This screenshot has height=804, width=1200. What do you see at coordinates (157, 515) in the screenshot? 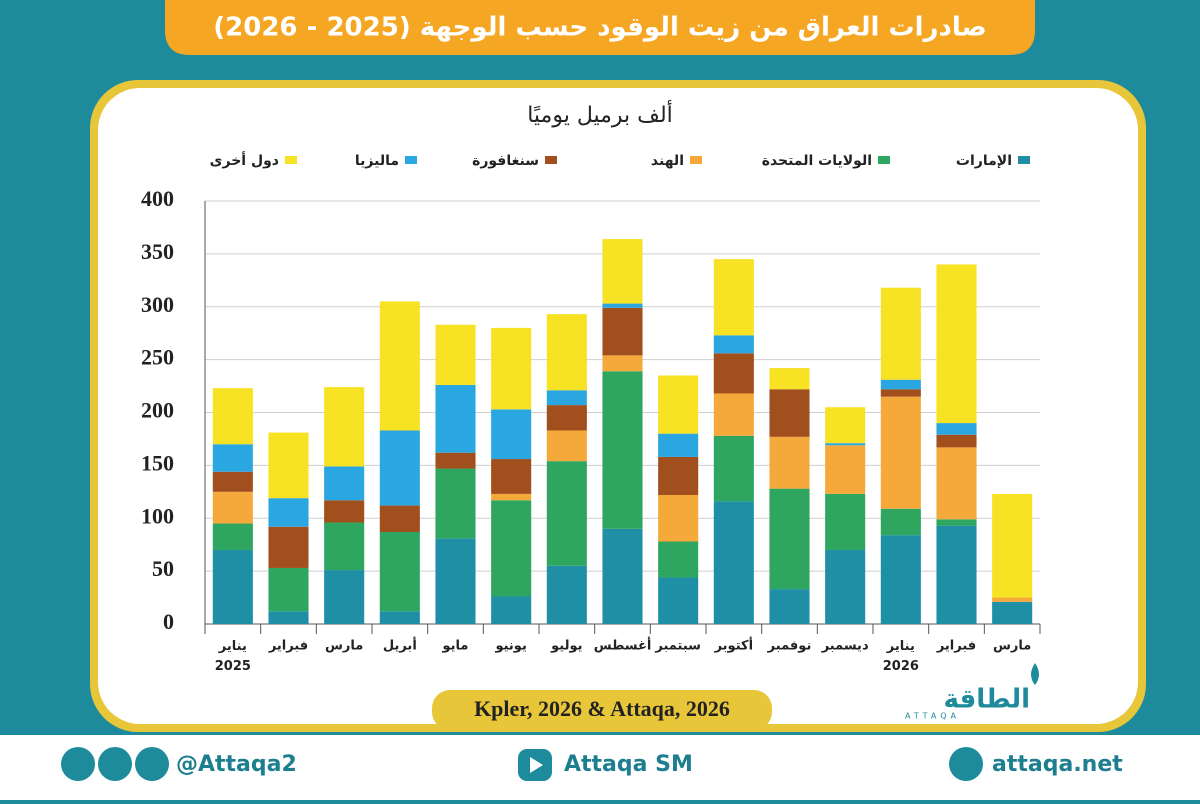
I see `y-tick-label: 100` at bounding box center [157, 515].